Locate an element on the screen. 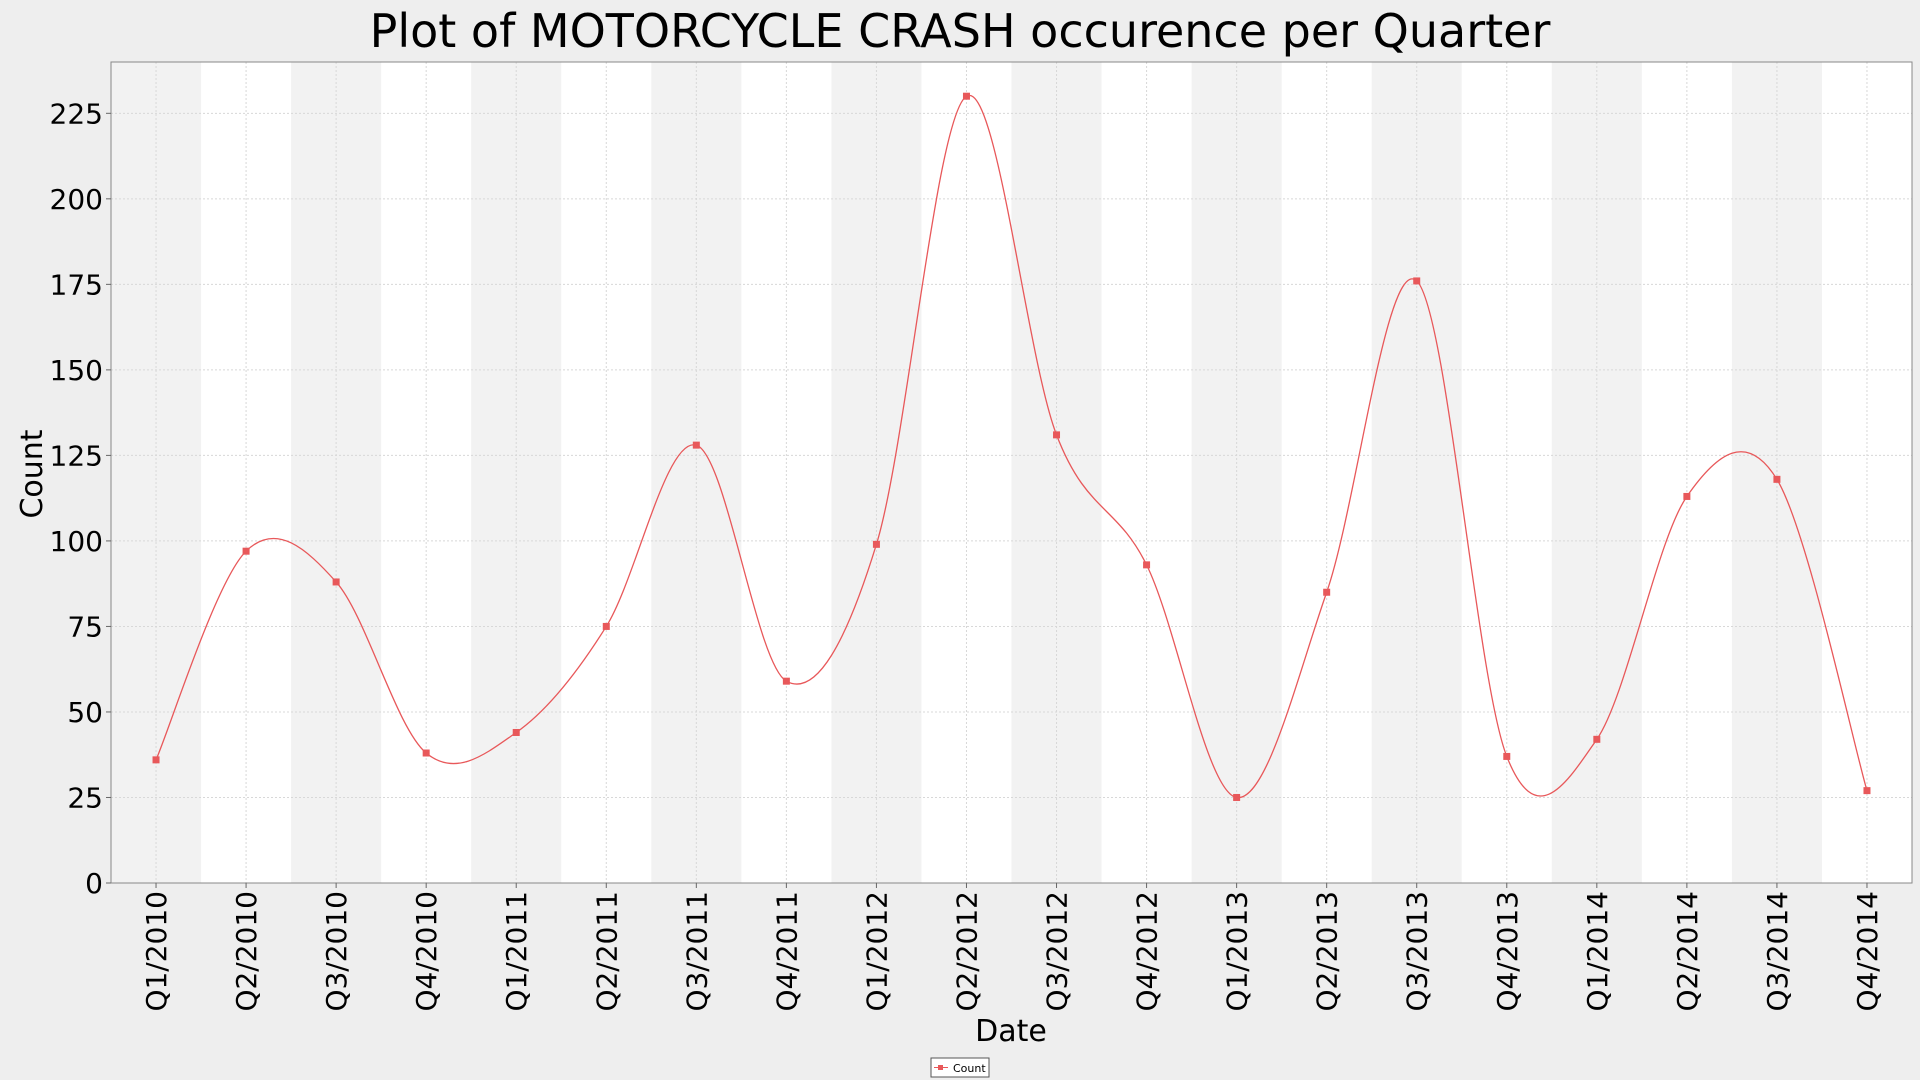 The image size is (1920, 1080). x-tick-label: Q4/2014 is located at coordinates (1867, 951).